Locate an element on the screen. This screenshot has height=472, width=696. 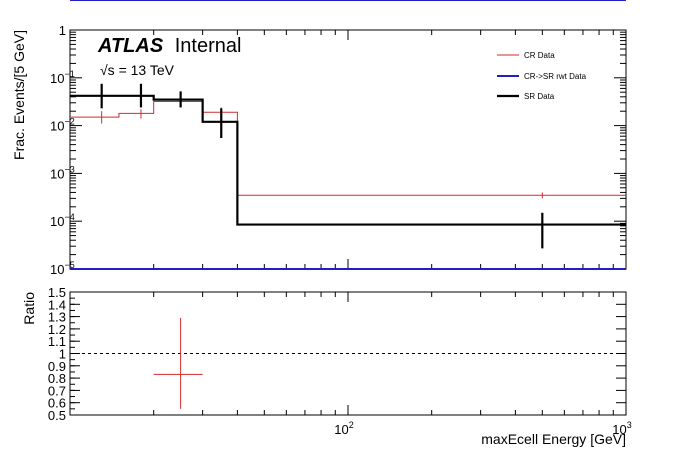
ratio-y-tick-label: 1.1 is located at coordinates (57, 341).